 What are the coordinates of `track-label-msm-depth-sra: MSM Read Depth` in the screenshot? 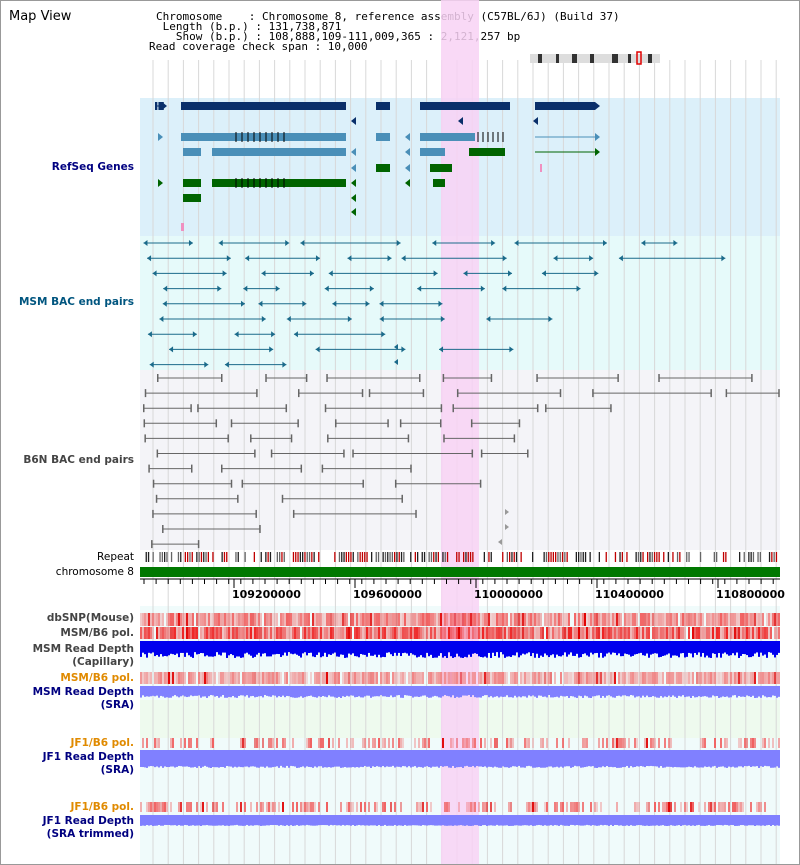 It's located at (83, 692).